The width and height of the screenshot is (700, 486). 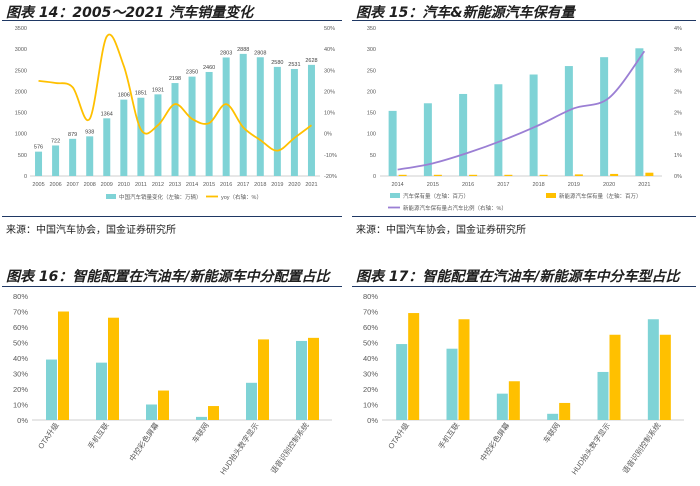 I want to click on legend-swatch-car-parc, so click(x=395, y=195).